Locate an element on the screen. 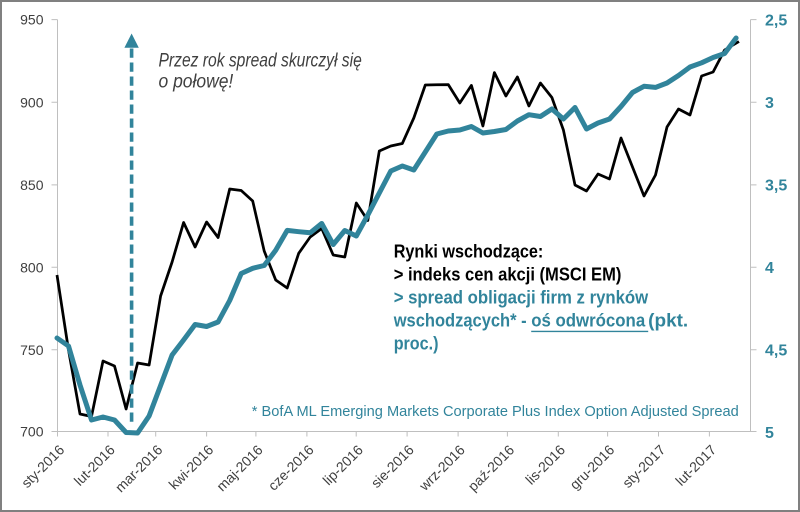  svg-text: paź-2016 is located at coordinates (491, 467).